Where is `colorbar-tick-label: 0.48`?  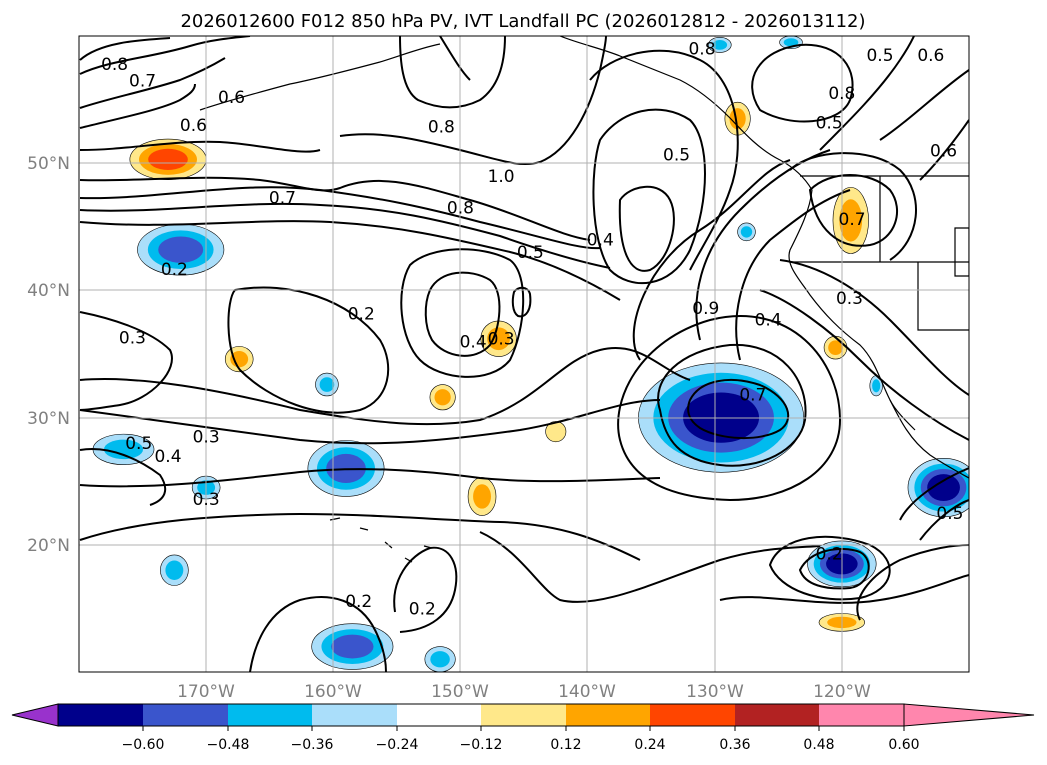 colorbar-tick-label: 0.48 is located at coordinates (818, 745).